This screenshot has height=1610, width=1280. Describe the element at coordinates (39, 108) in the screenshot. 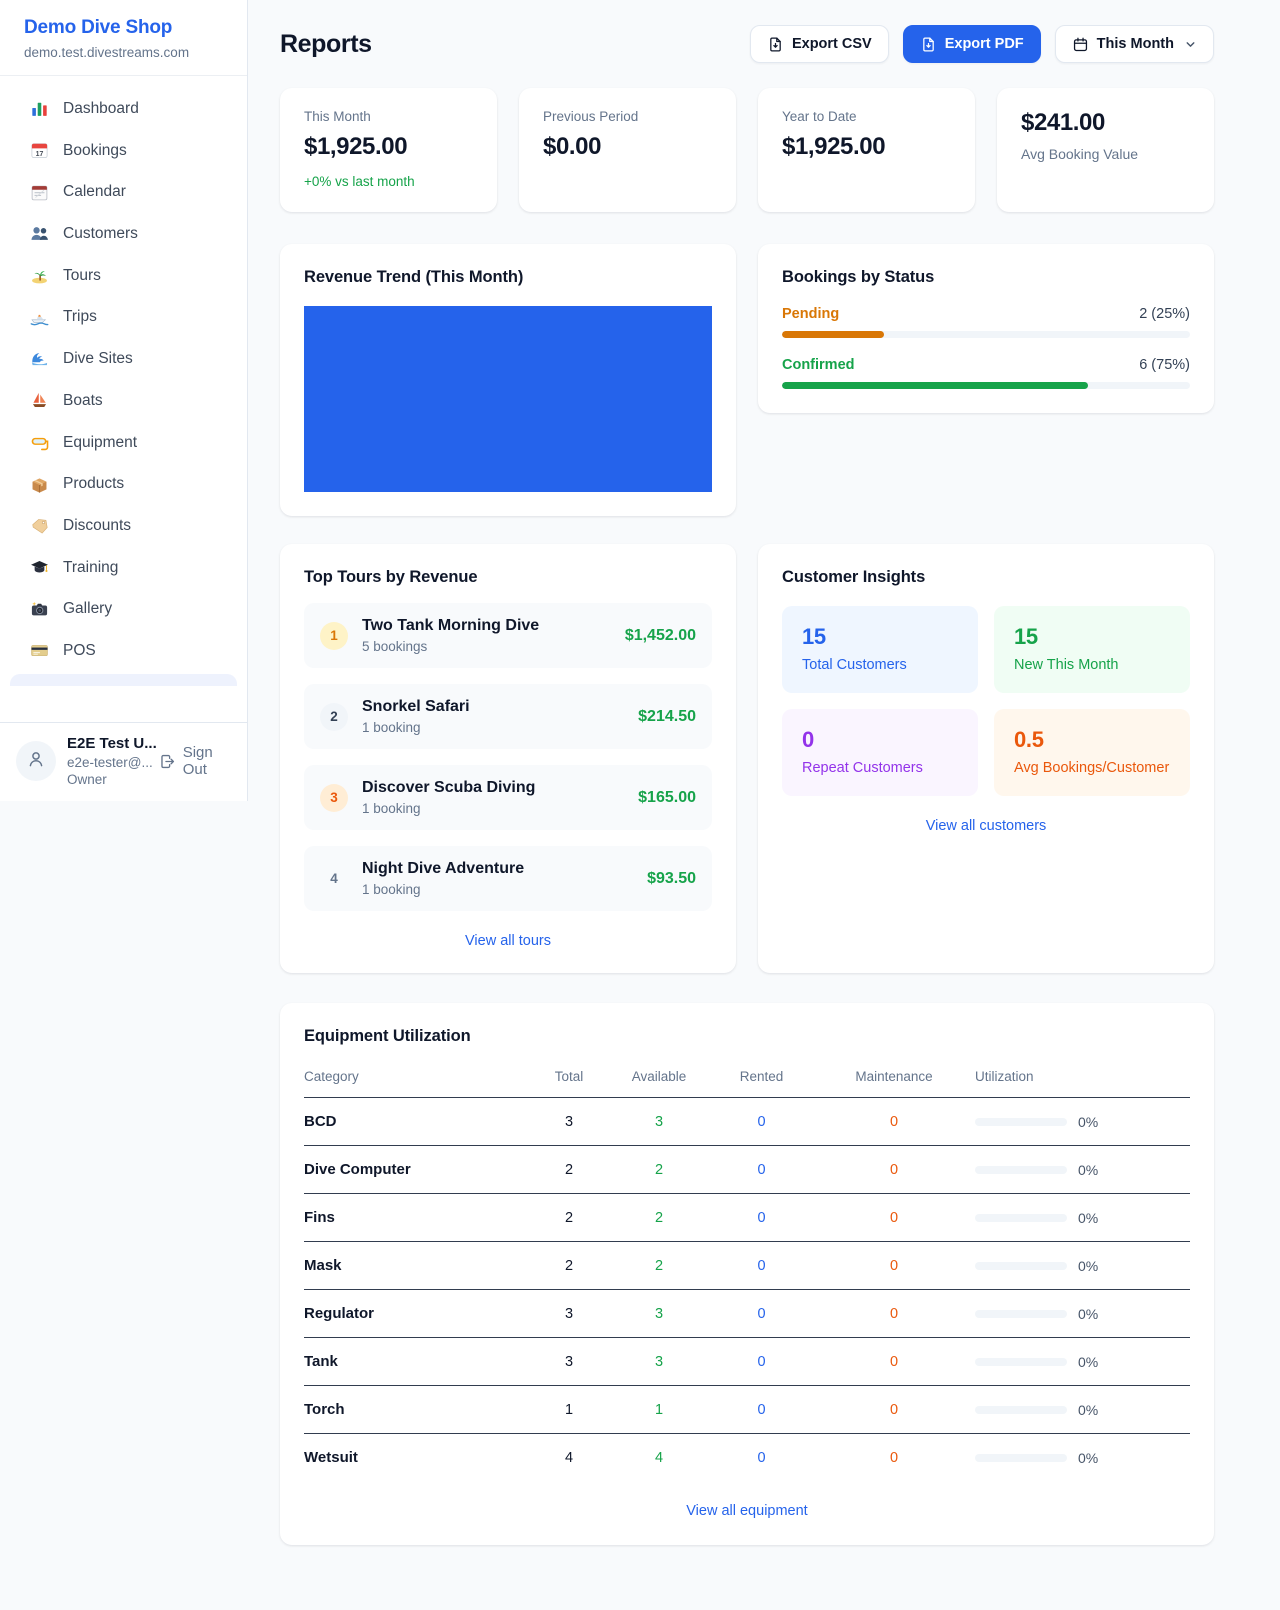

I see `bar-chart-icon` at that location.